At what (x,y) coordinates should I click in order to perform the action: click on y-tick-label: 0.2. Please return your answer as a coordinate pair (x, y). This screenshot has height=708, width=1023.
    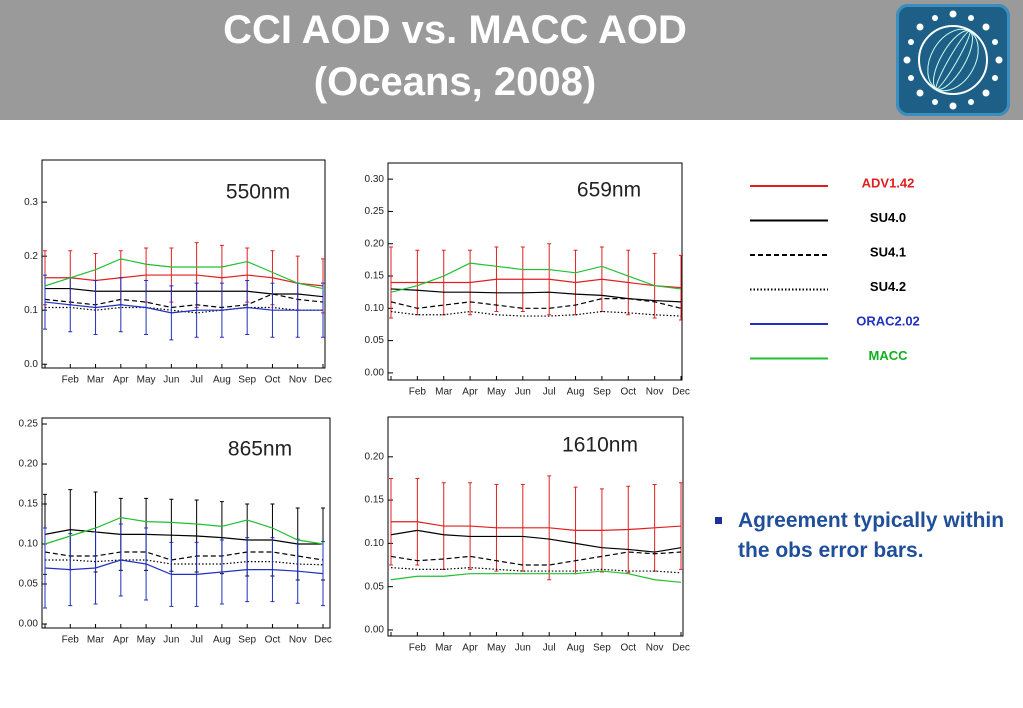
    Looking at the image, I should click on (31, 256).